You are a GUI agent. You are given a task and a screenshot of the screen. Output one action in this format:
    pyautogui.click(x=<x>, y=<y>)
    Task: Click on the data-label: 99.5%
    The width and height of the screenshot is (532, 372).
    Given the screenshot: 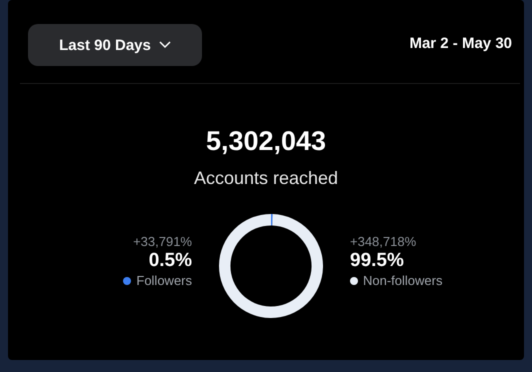 What is the action you would take?
    pyautogui.click(x=377, y=261)
    